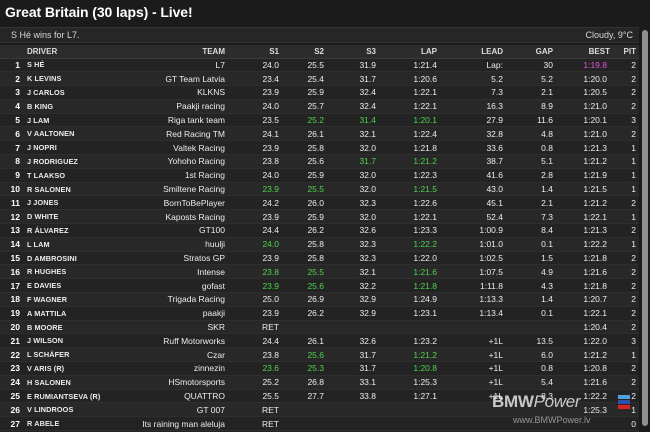  Describe the element at coordinates (12, 313) in the screenshot. I see `row-position: 19` at that location.